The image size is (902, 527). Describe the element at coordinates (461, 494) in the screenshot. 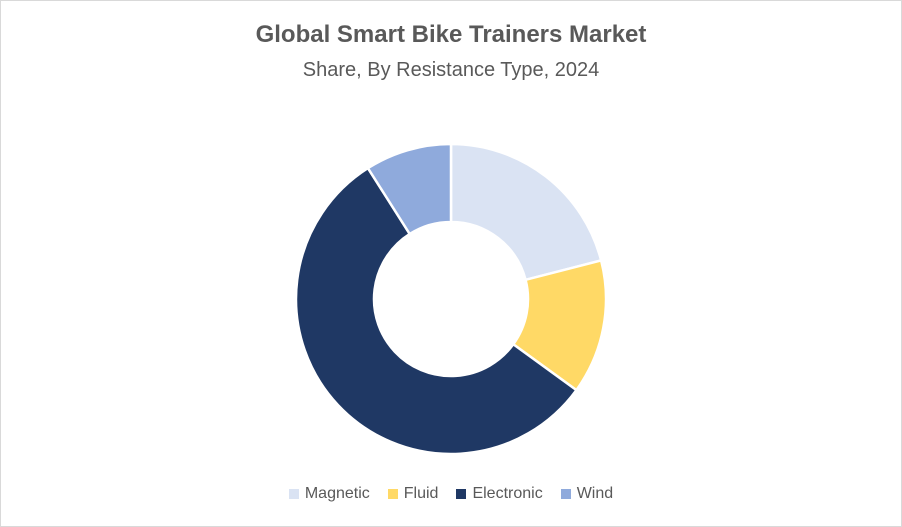

I see `legend-swatch-electronic` at that location.